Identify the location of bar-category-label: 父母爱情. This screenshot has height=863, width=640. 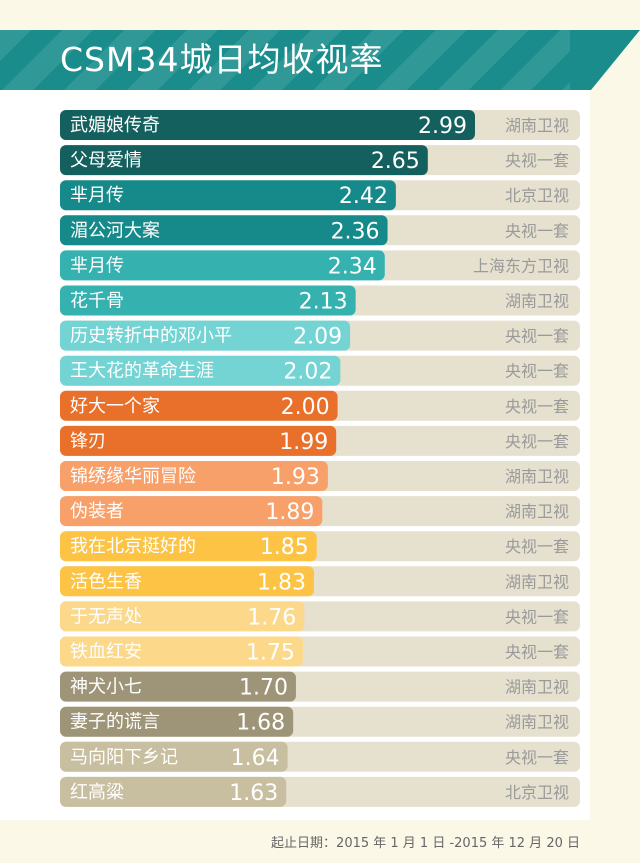
(106, 160).